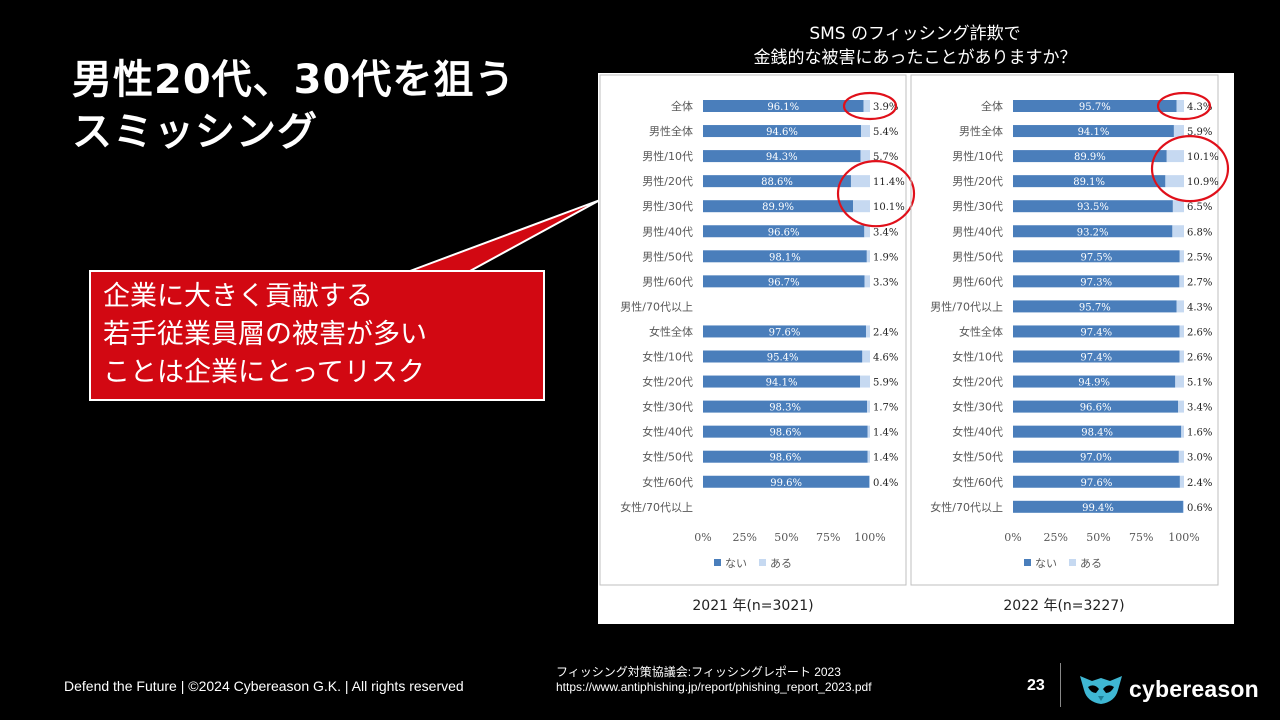 The image size is (1280, 720). Describe the element at coordinates (1183, 537) in the screenshot. I see `chart2-x-tick-label: 100%` at that location.